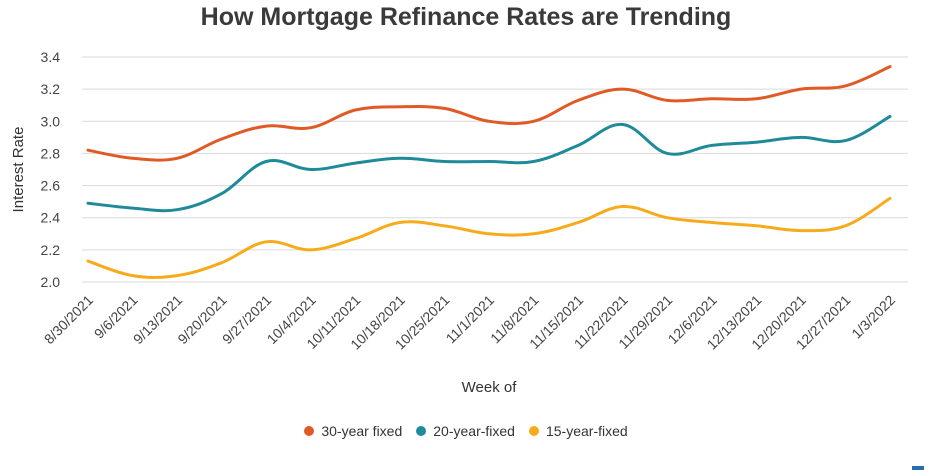 The image size is (932, 470). I want to click on legend-item: 30-year fixed, so click(353, 431).